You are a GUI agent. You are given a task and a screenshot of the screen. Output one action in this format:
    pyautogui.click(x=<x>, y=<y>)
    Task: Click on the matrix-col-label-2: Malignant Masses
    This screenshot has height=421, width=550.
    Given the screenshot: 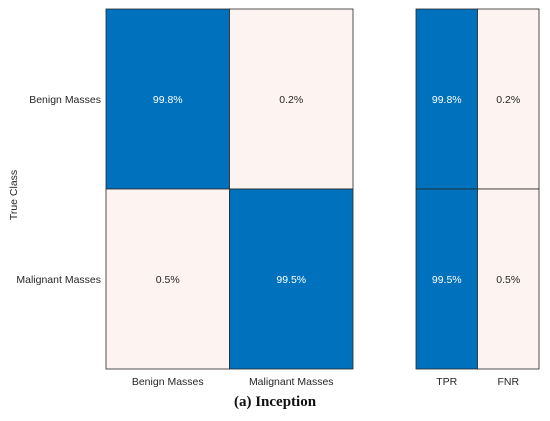 What is the action you would take?
    pyautogui.click(x=291, y=382)
    